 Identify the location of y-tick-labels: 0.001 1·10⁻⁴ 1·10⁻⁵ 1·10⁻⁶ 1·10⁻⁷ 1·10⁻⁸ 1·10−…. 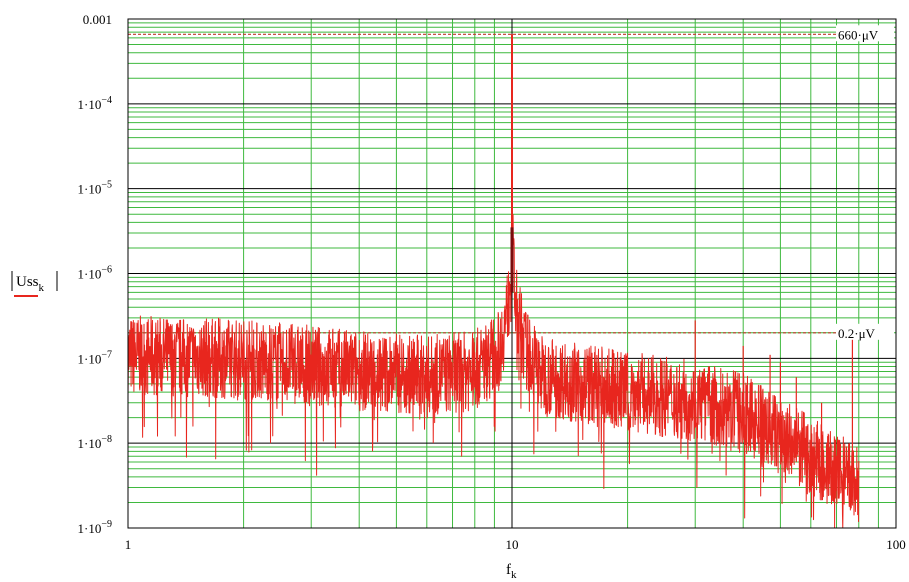
(95, 274).